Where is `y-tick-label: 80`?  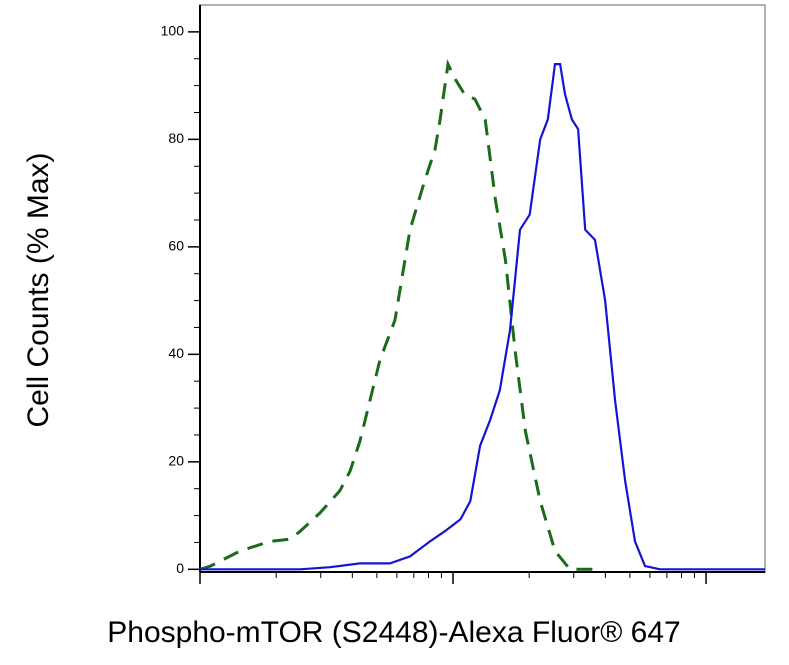 y-tick-label: 80 is located at coordinates (176, 138).